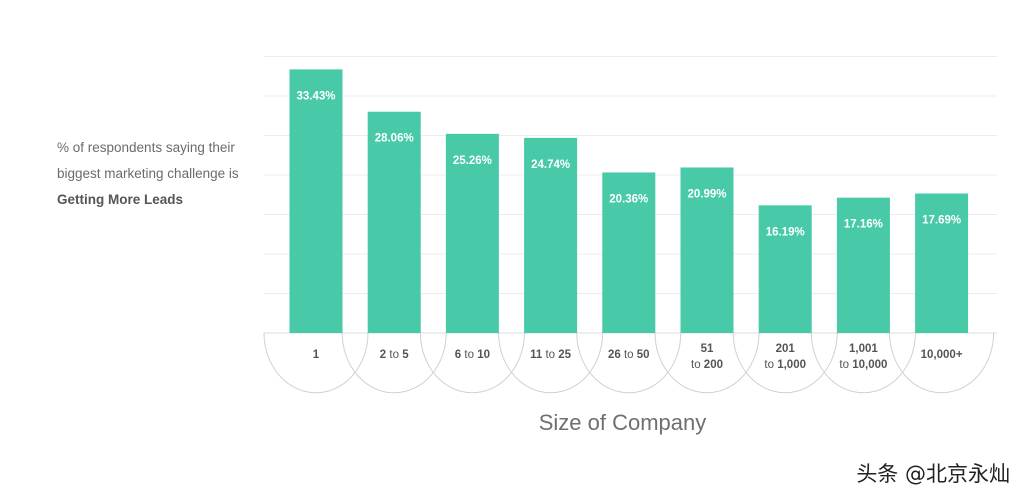  I want to click on watermark: 头条 @北京永灿, so click(933, 474).